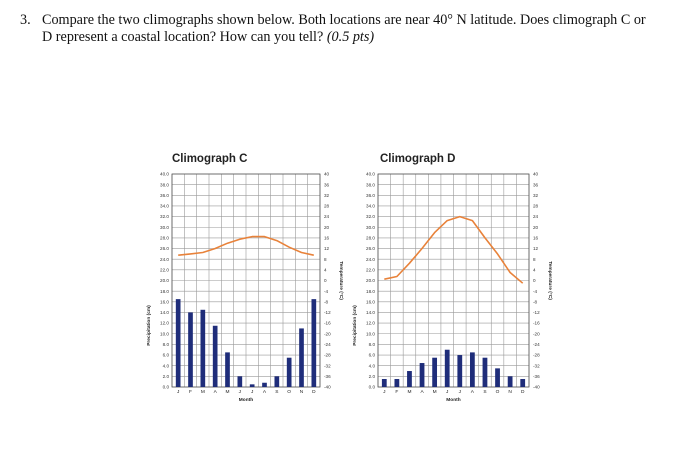 The width and height of the screenshot is (700, 459). I want to click on right-tick-label-d: -36, so click(536, 376).